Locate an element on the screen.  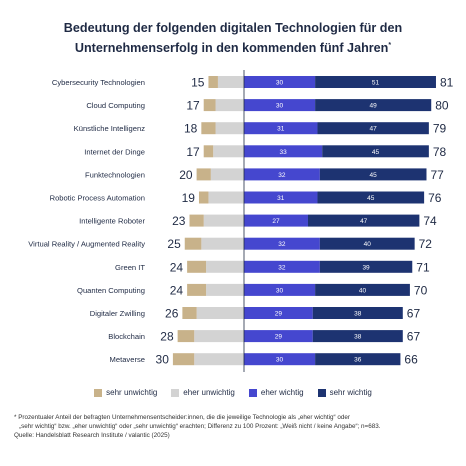
category-label: Virtual Reality / Augmented Reality is located at coordinates (86, 244).